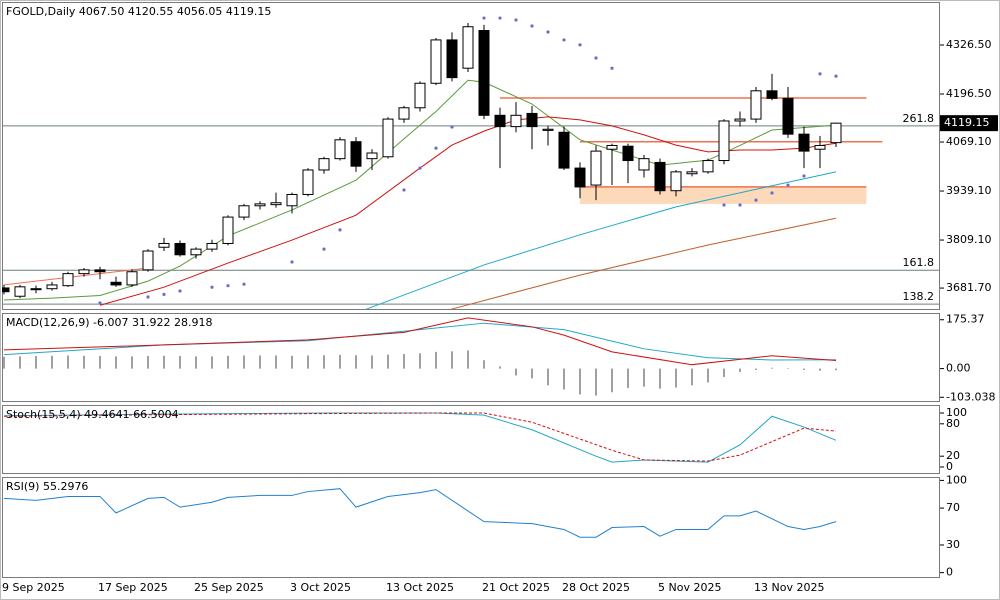 The height and width of the screenshot is (600, 1000). I want to click on y-tick-label: -103.038, so click(970, 396).